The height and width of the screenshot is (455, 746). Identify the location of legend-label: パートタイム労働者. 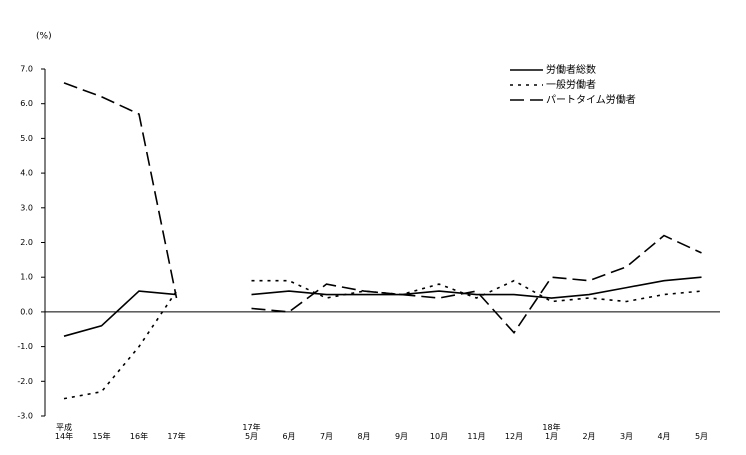
(591, 99).